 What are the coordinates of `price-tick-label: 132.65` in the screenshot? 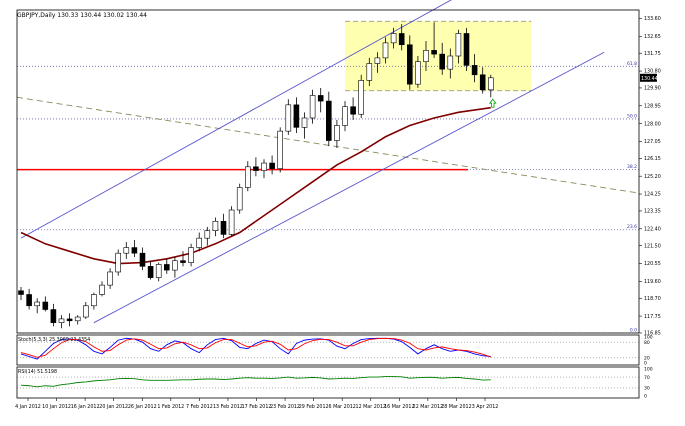 It's located at (652, 37).